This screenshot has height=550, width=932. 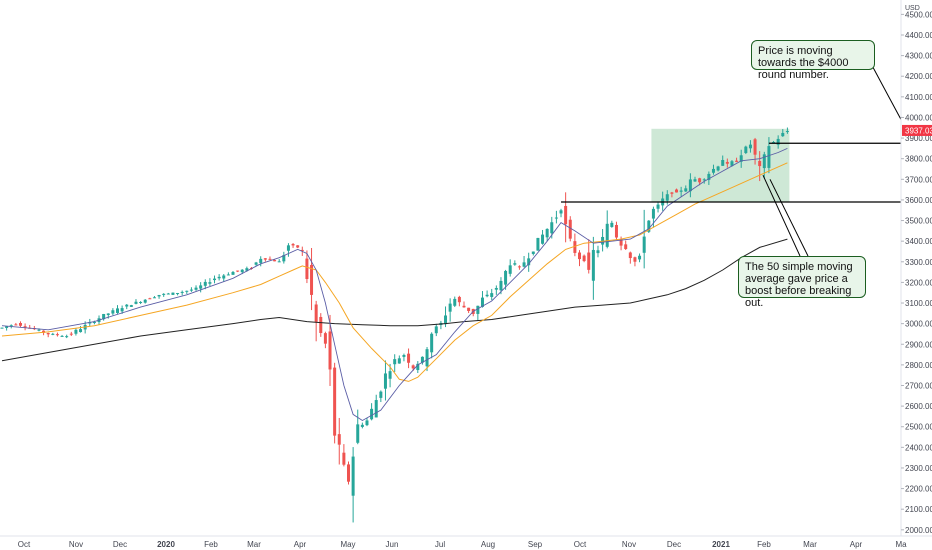 What do you see at coordinates (918, 489) in the screenshot?
I see `y-tick-label: 2200.00` at bounding box center [918, 489].